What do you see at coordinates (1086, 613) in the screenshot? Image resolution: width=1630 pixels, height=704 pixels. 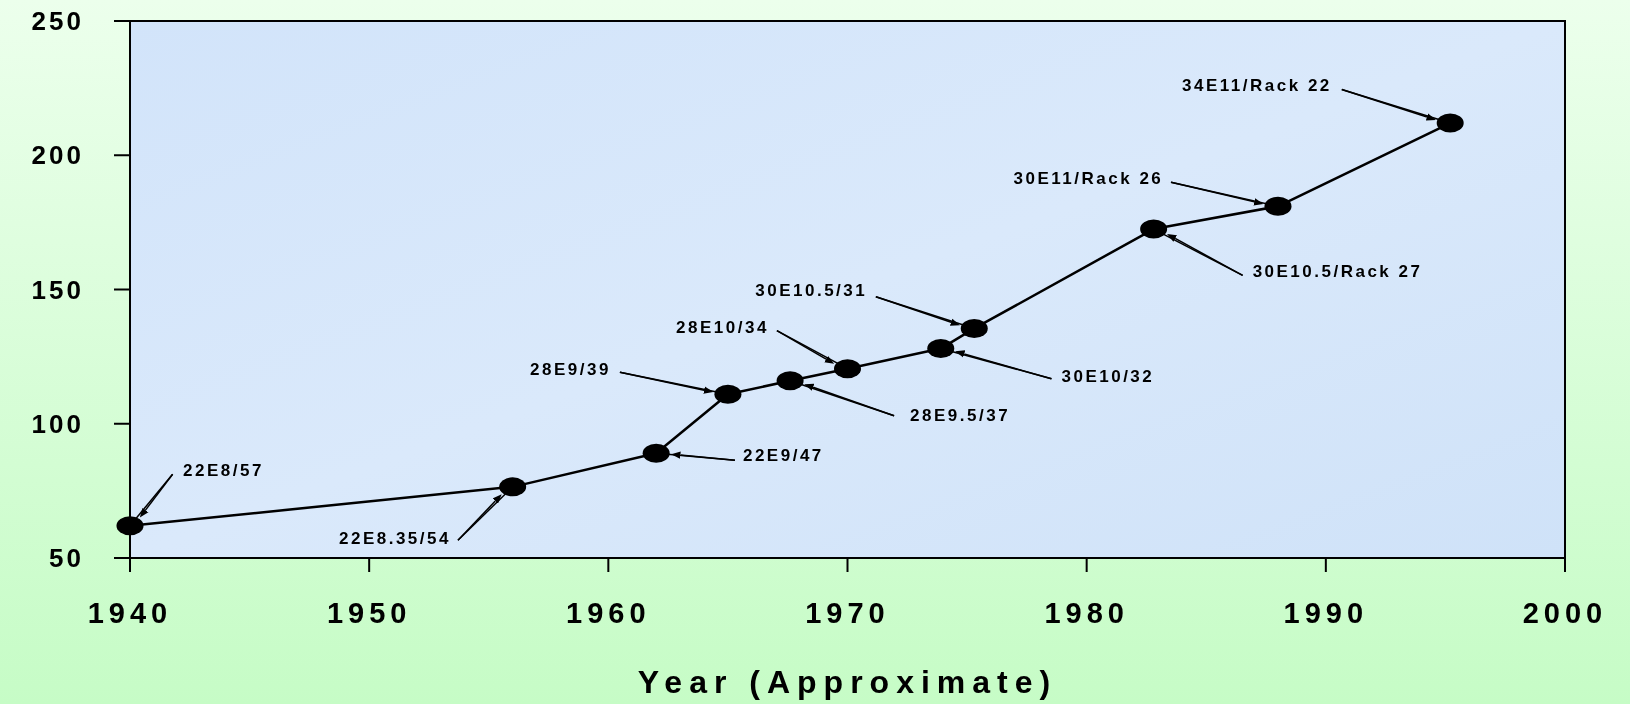 I see `x-tick-label: 1980` at bounding box center [1086, 613].